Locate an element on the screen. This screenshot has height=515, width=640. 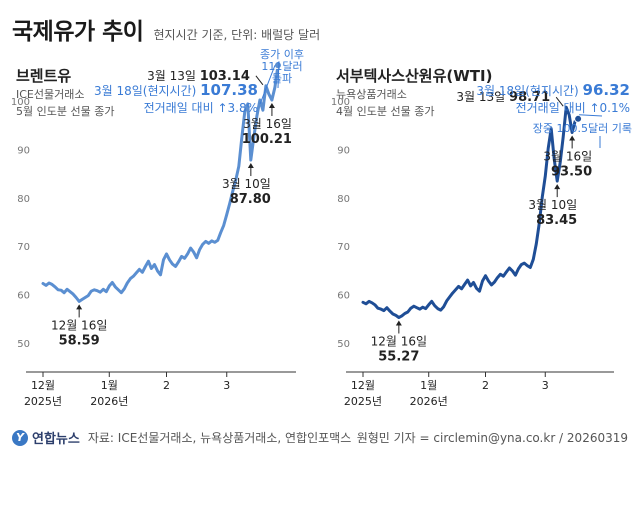
brent-latest-date: 3월 18일(현지시간) is located at coordinates (147, 91).